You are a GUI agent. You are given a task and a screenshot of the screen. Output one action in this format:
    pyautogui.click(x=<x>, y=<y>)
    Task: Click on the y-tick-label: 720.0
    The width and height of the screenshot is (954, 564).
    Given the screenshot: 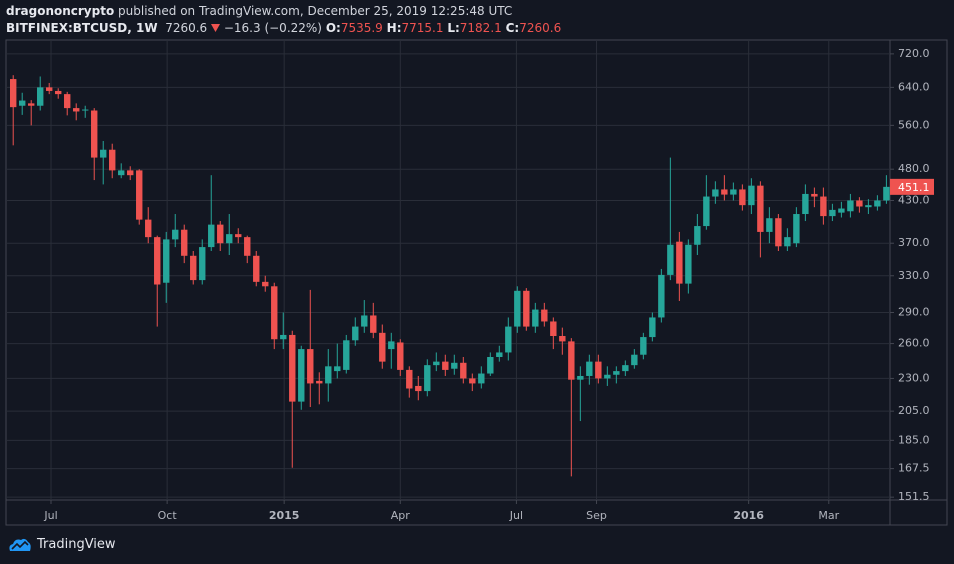 What is the action you would take?
    pyautogui.click(x=914, y=53)
    